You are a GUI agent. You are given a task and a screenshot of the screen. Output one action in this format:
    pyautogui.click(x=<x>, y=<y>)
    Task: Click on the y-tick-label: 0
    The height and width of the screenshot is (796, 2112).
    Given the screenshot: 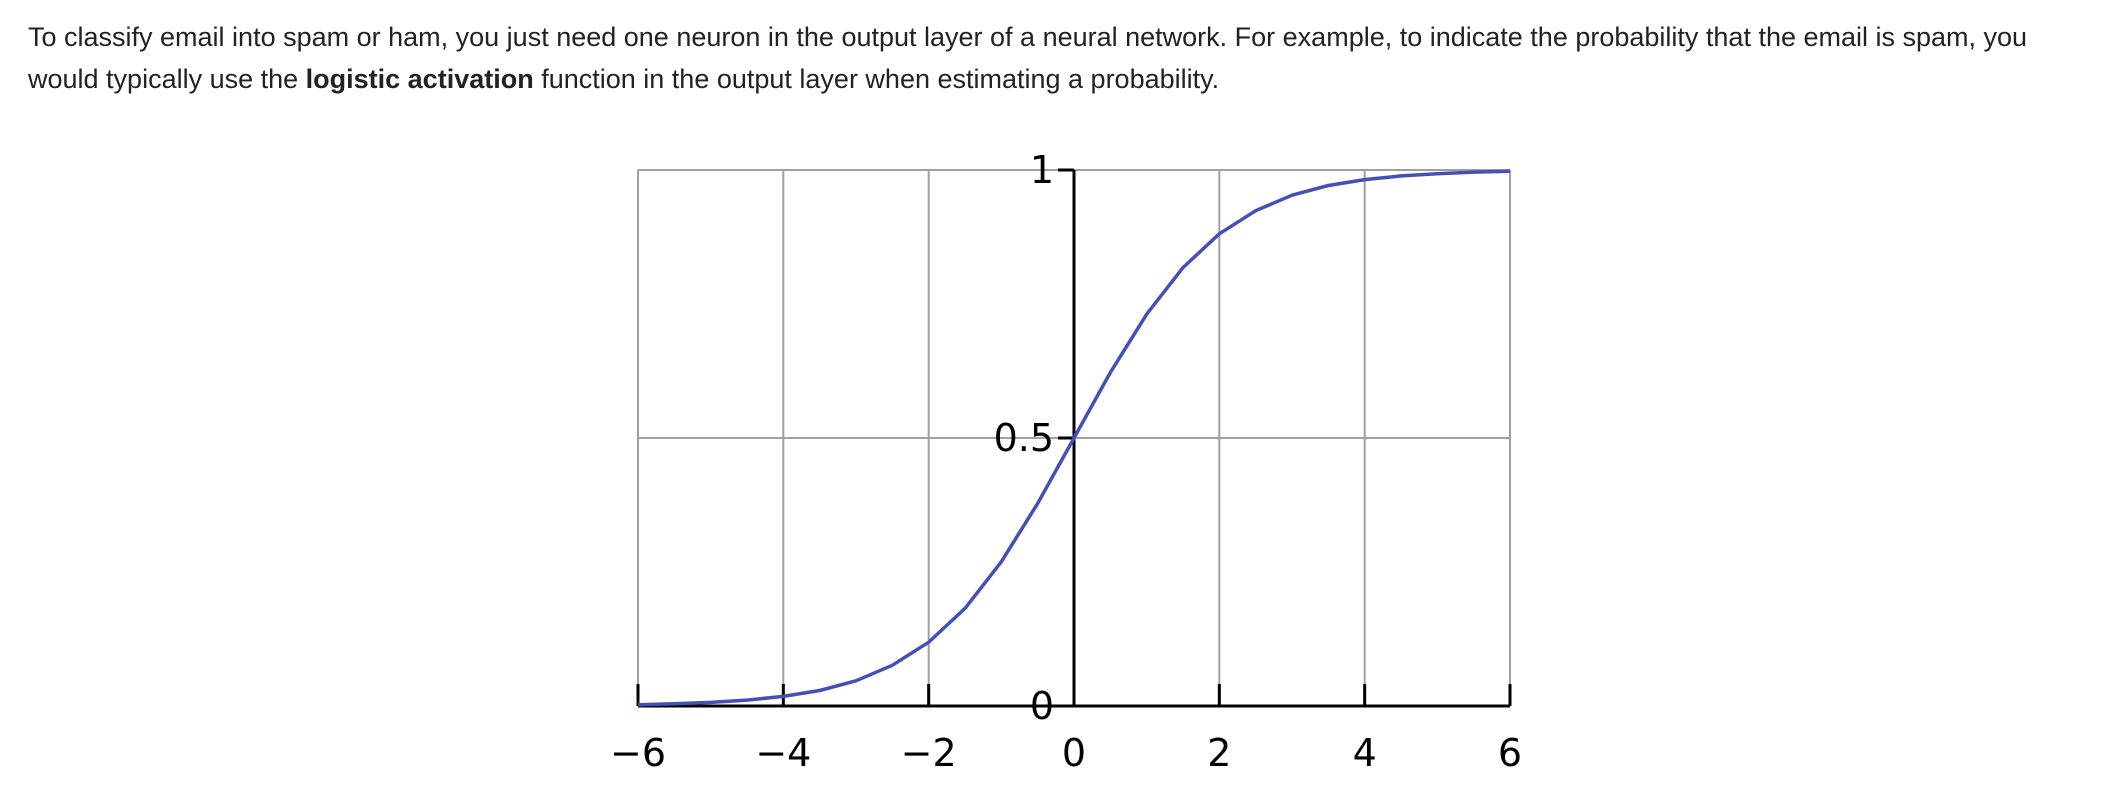 What is the action you would take?
    pyautogui.click(x=1042, y=706)
    